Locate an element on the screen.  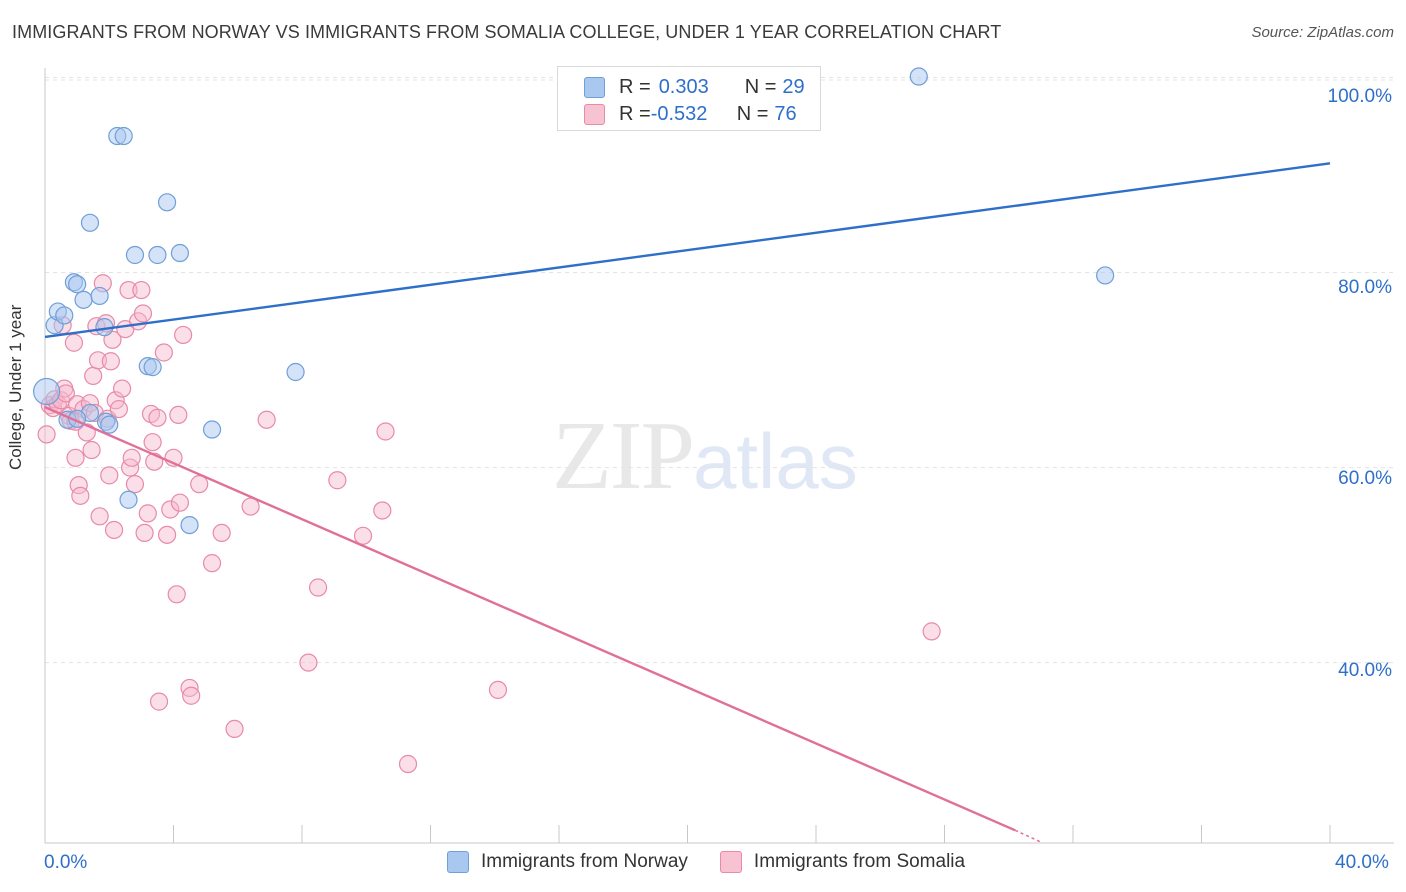
y-tick-label: 40.0% is located at coordinates (1365, 670).